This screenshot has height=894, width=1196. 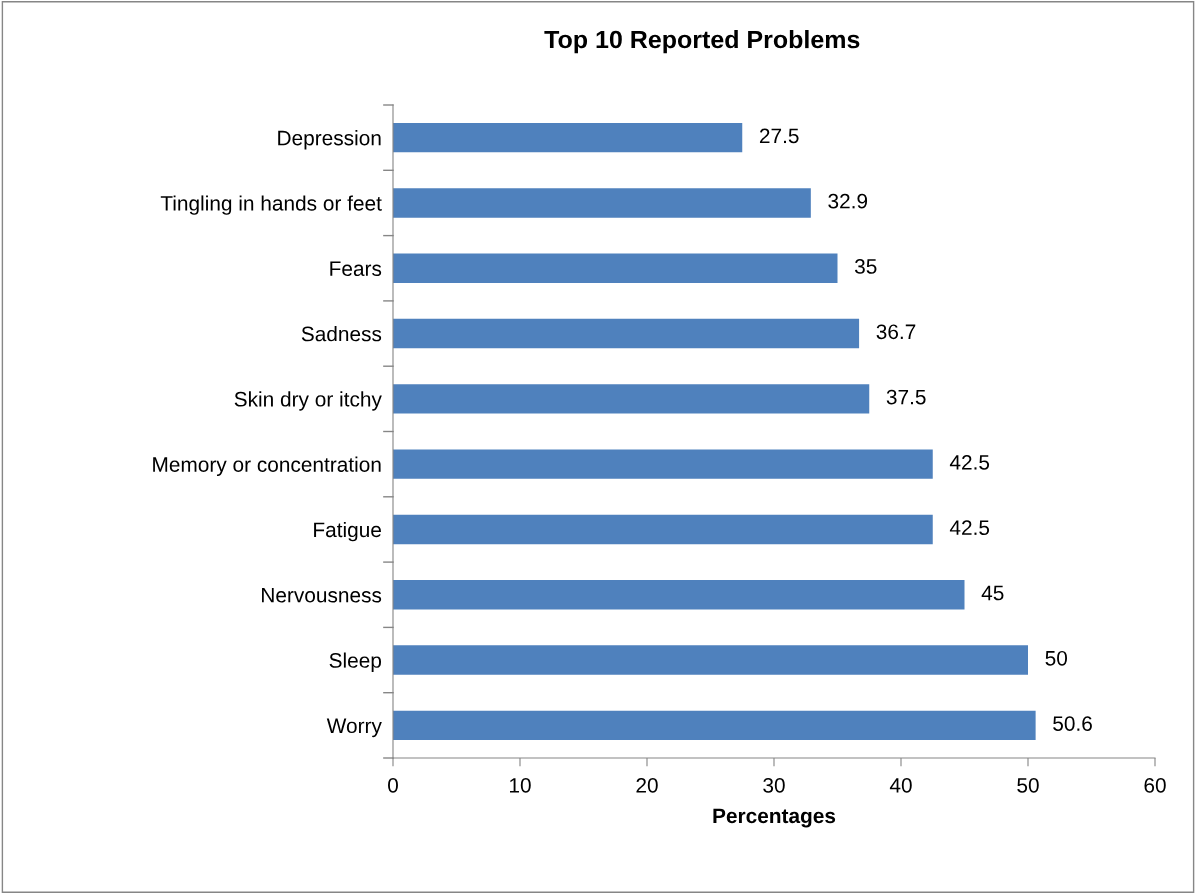 I want to click on x-axis-title: Percentages, so click(x=774, y=818).